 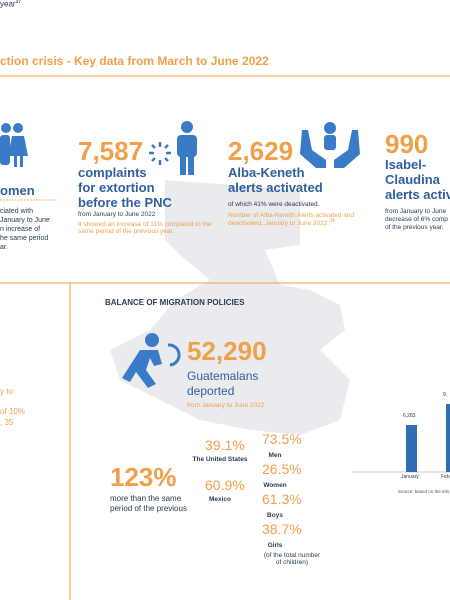 What do you see at coordinates (275, 515) in the screenshot?
I see `breakdown-label: Boys` at bounding box center [275, 515].